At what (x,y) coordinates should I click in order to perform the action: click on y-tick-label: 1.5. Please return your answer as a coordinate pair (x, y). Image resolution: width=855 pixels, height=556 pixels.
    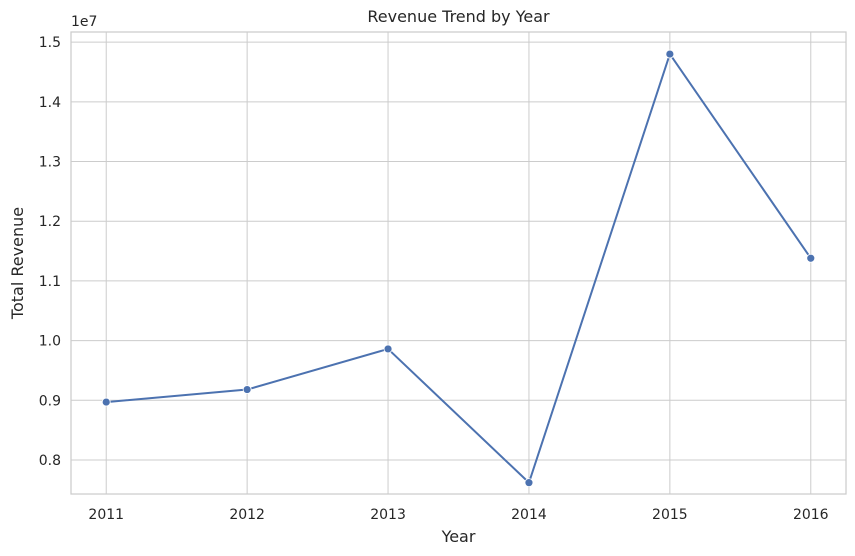
    Looking at the image, I should click on (50, 43).